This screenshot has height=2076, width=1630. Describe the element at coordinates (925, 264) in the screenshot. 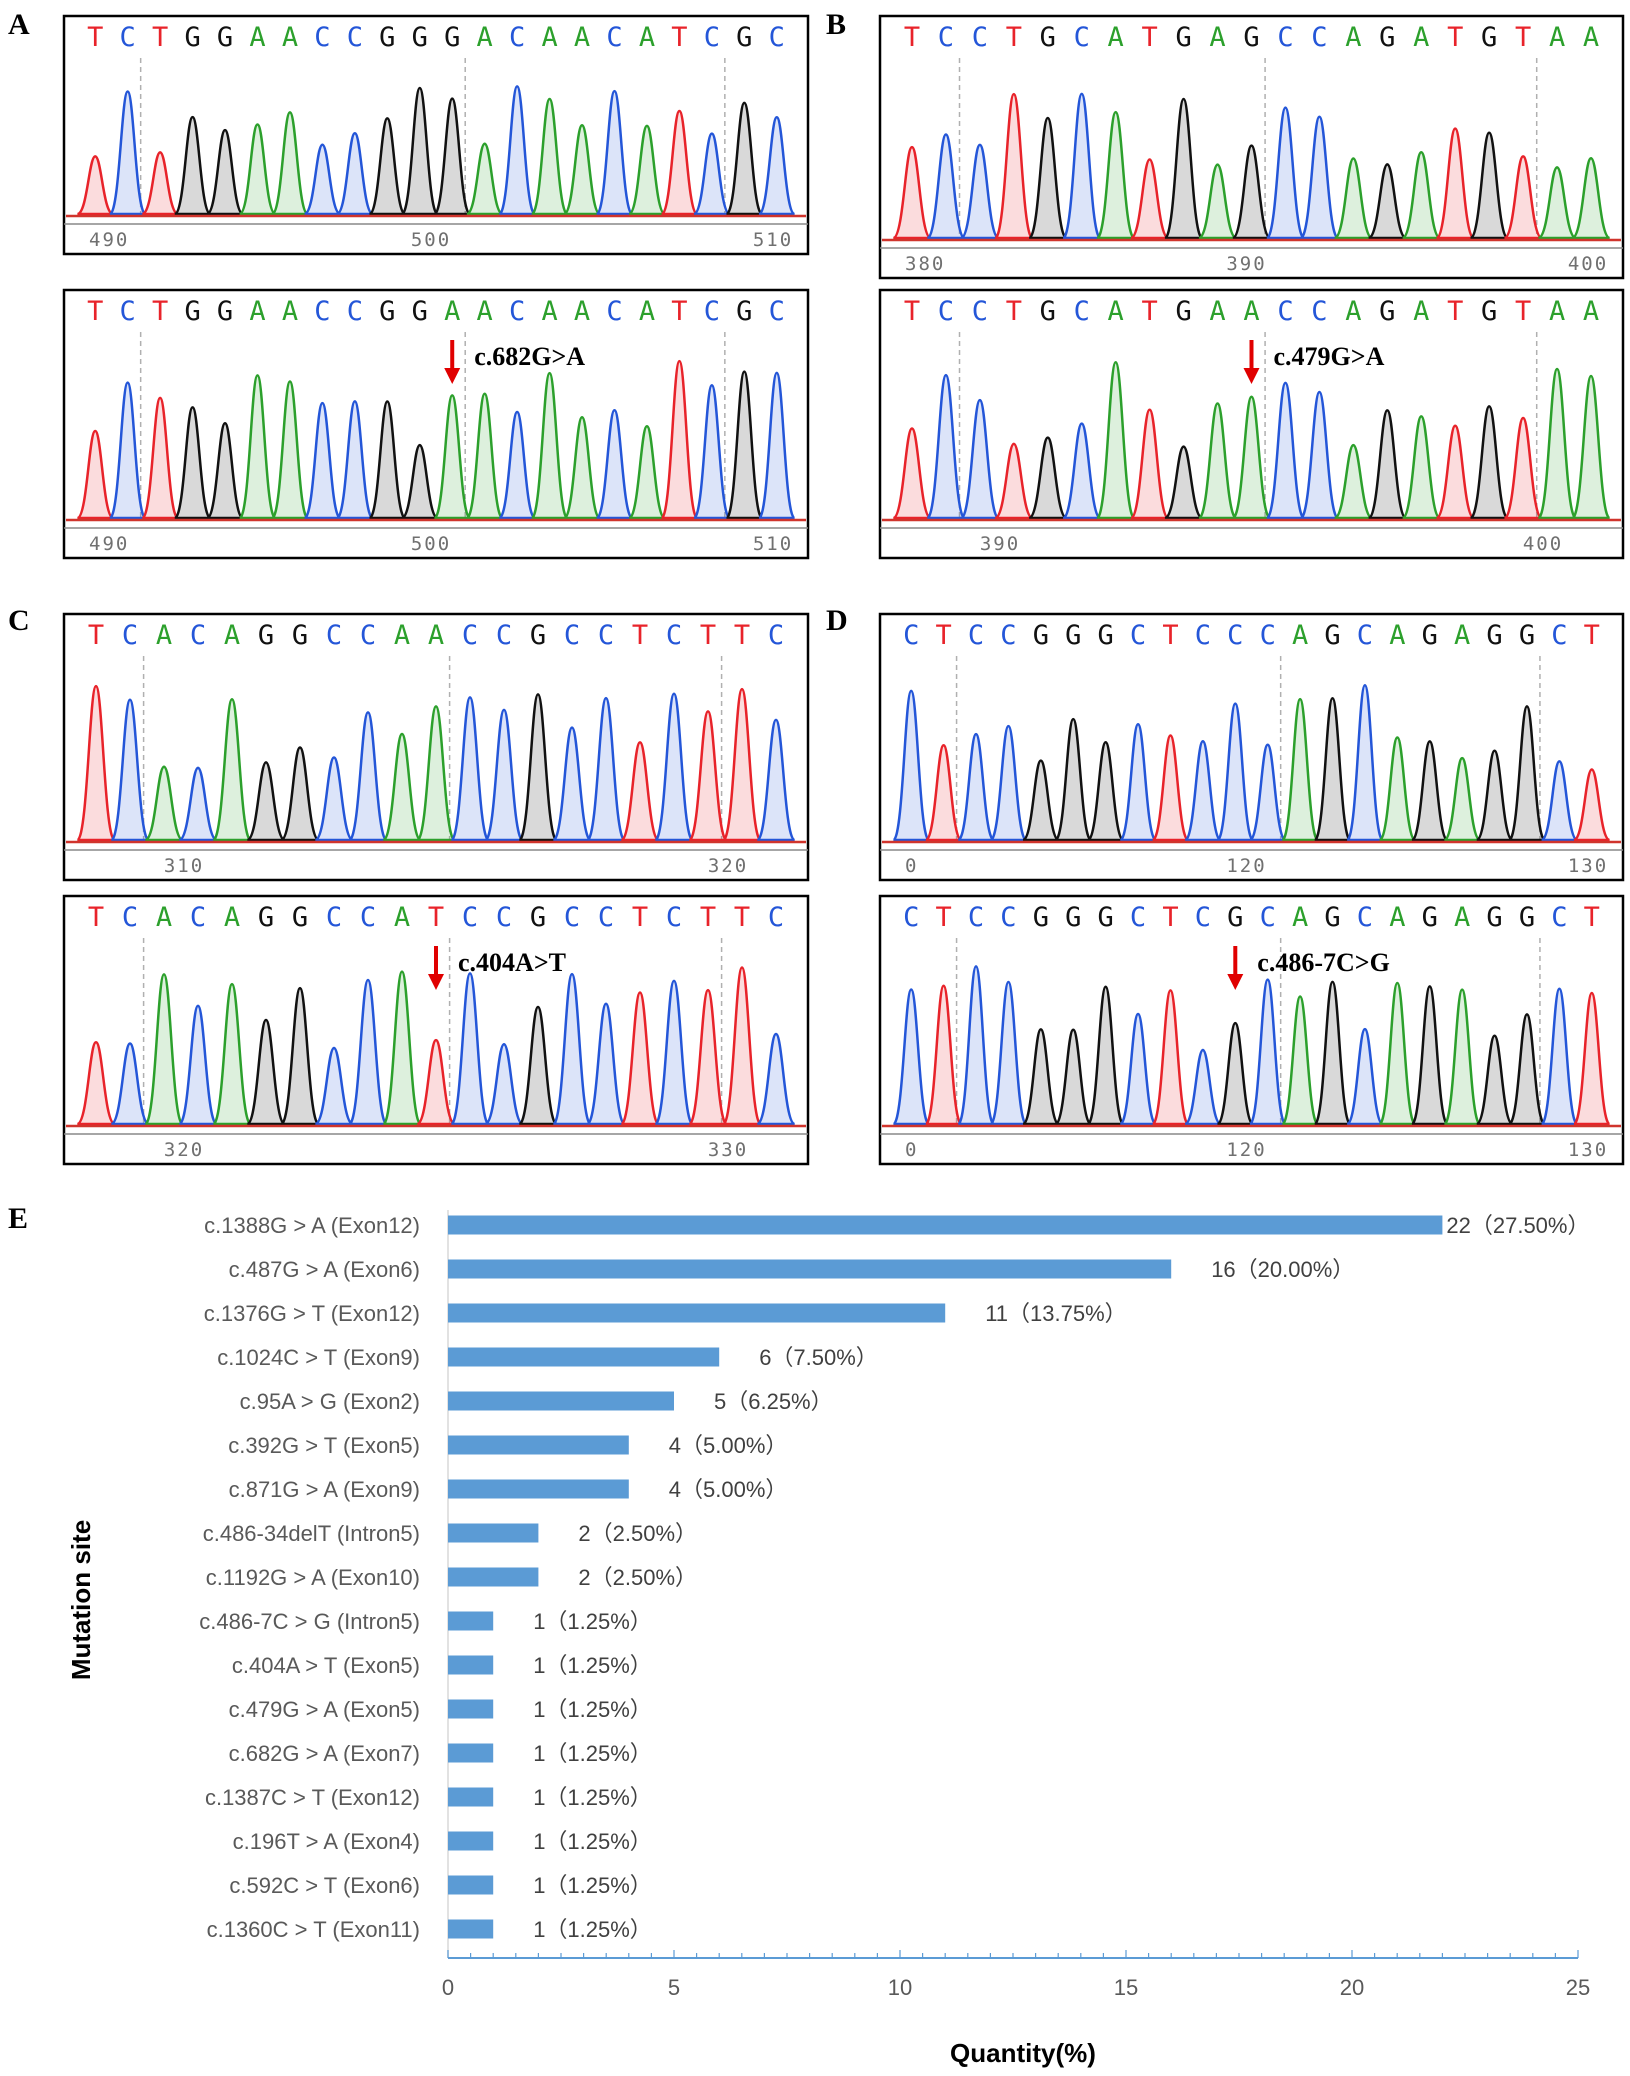

I see `position-tick: 380` at that location.